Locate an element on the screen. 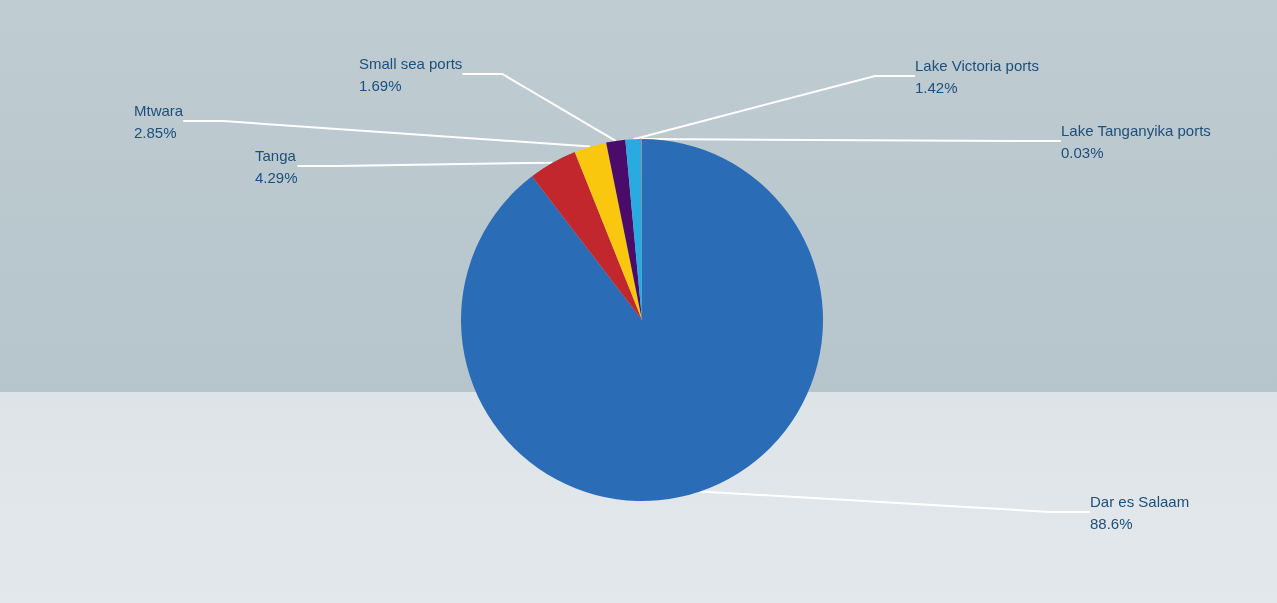 The height and width of the screenshot is (603, 1277). slice-label: Dar es Salaam is located at coordinates (1140, 501).